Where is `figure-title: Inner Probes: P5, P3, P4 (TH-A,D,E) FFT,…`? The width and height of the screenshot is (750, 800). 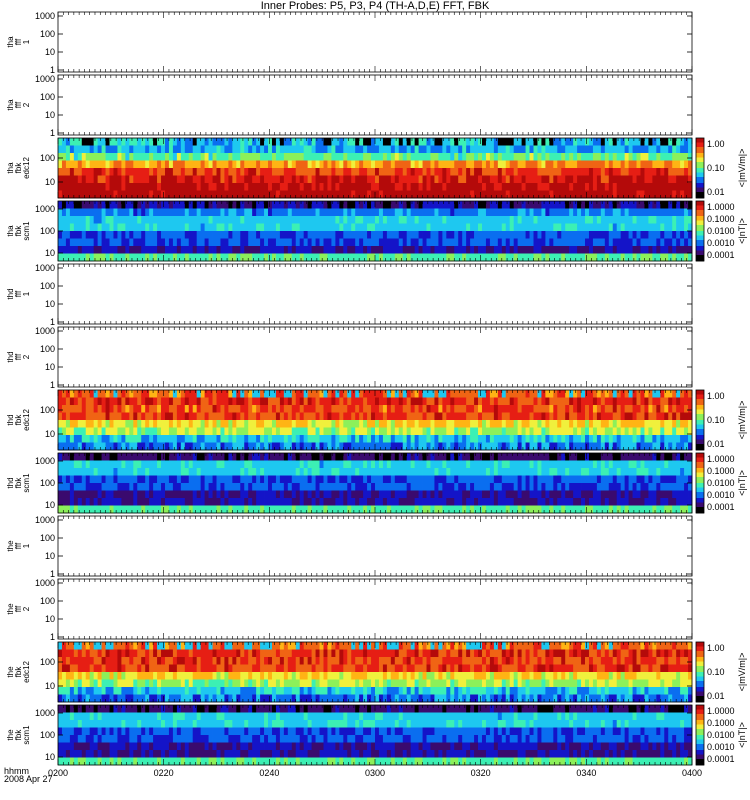
figure-title: Inner Probes: P5, P3, P4 (TH-A,D,E) FFT,… is located at coordinates (375, 6).